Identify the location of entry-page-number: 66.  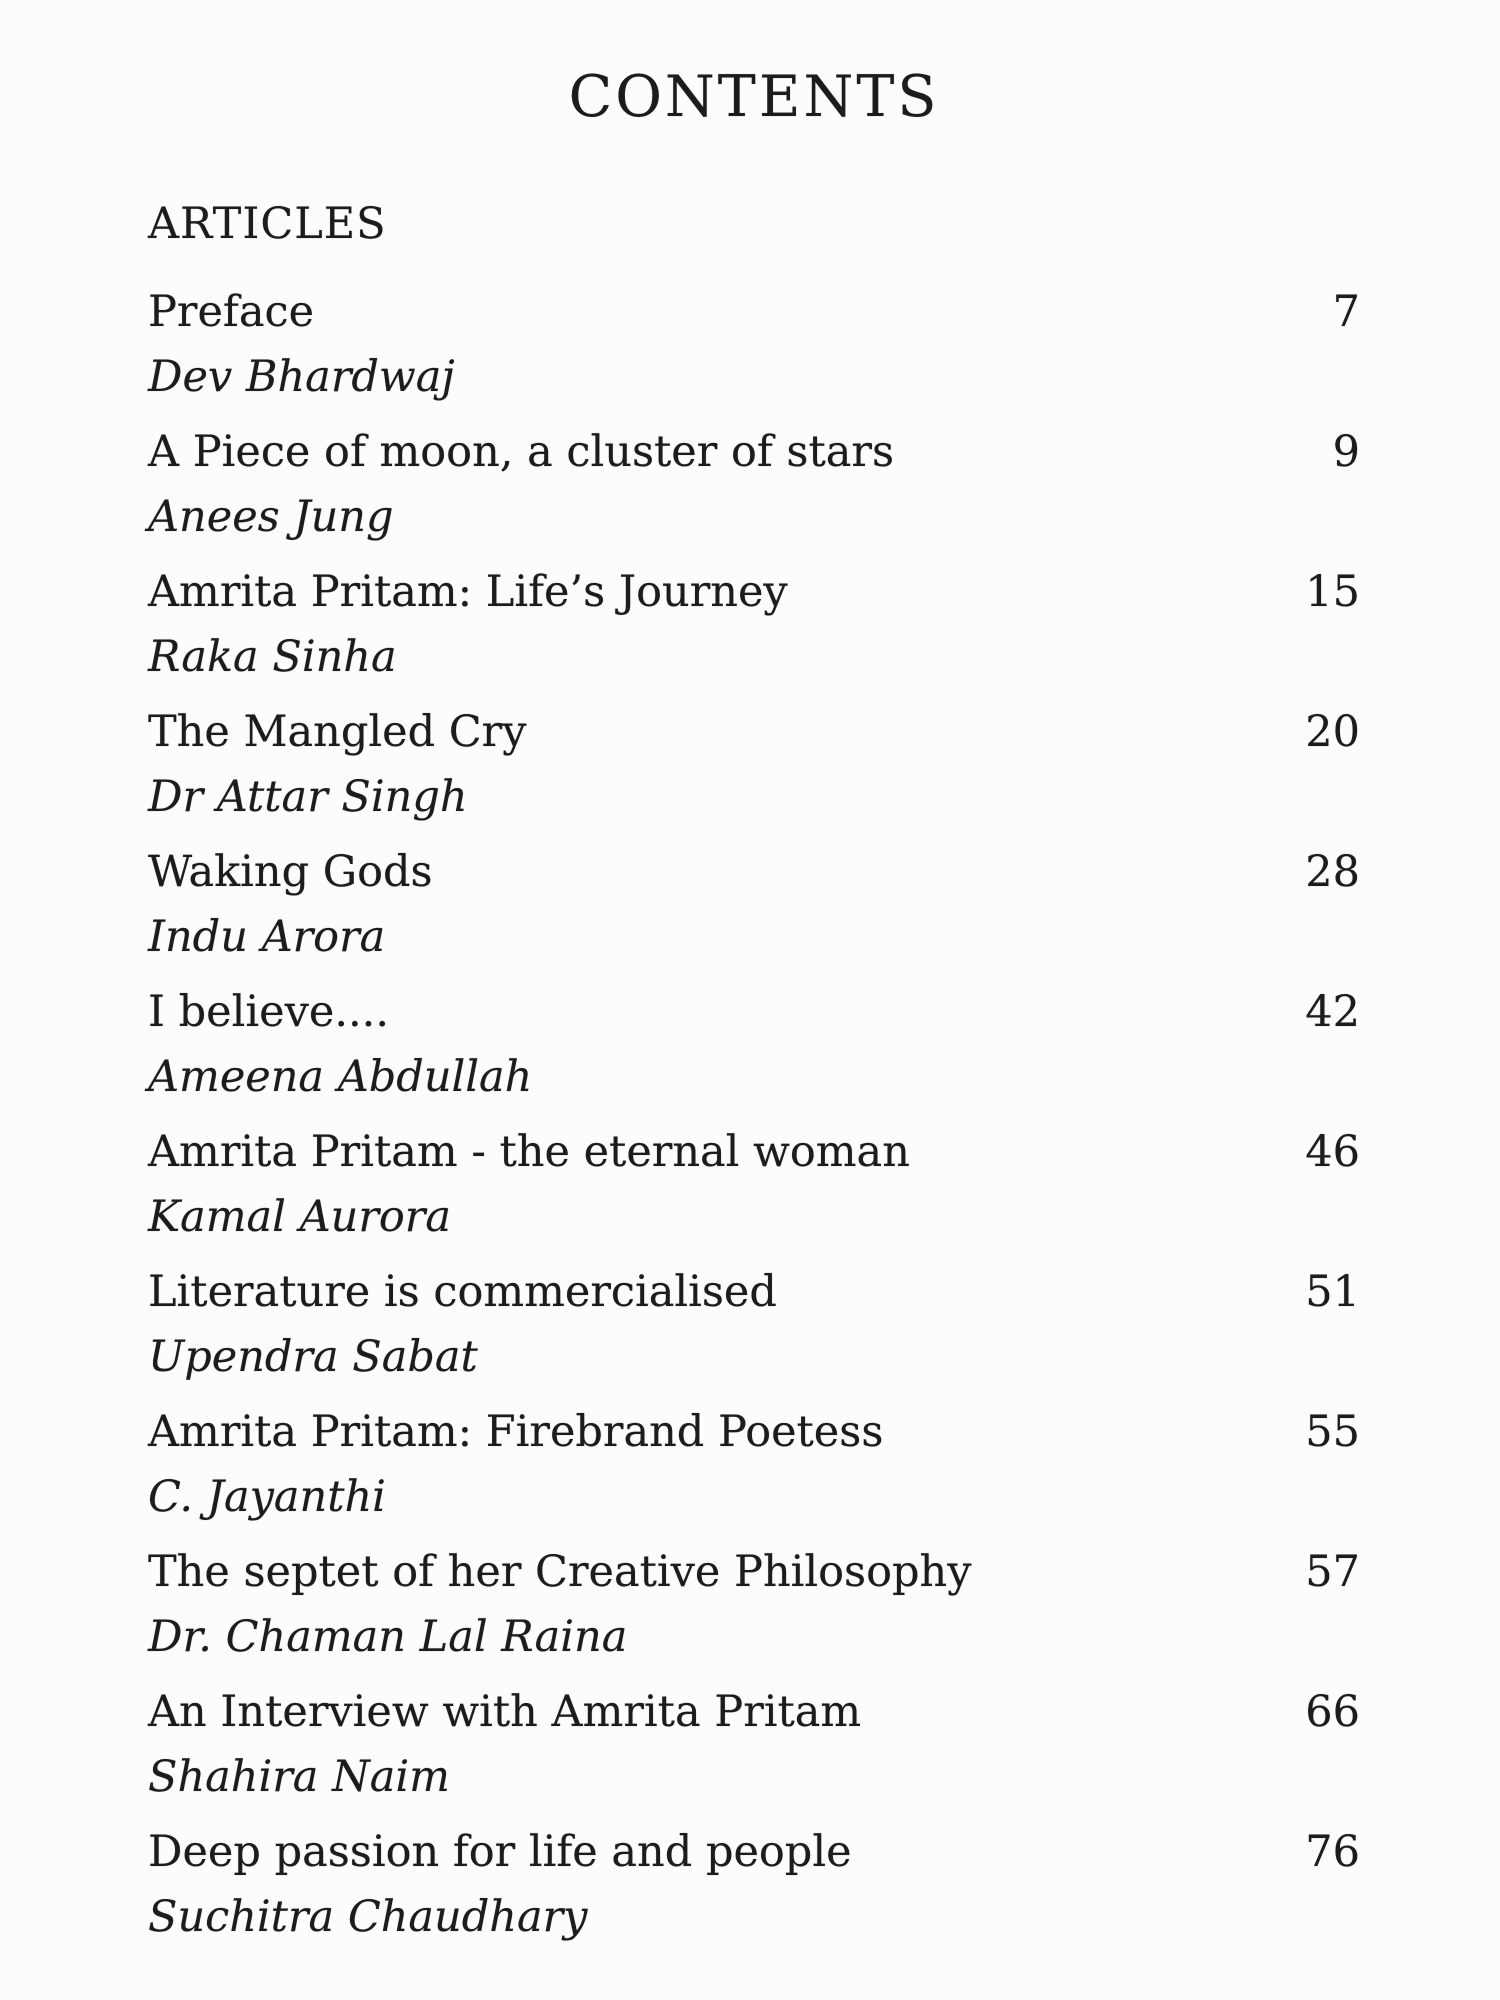
(1332, 1711).